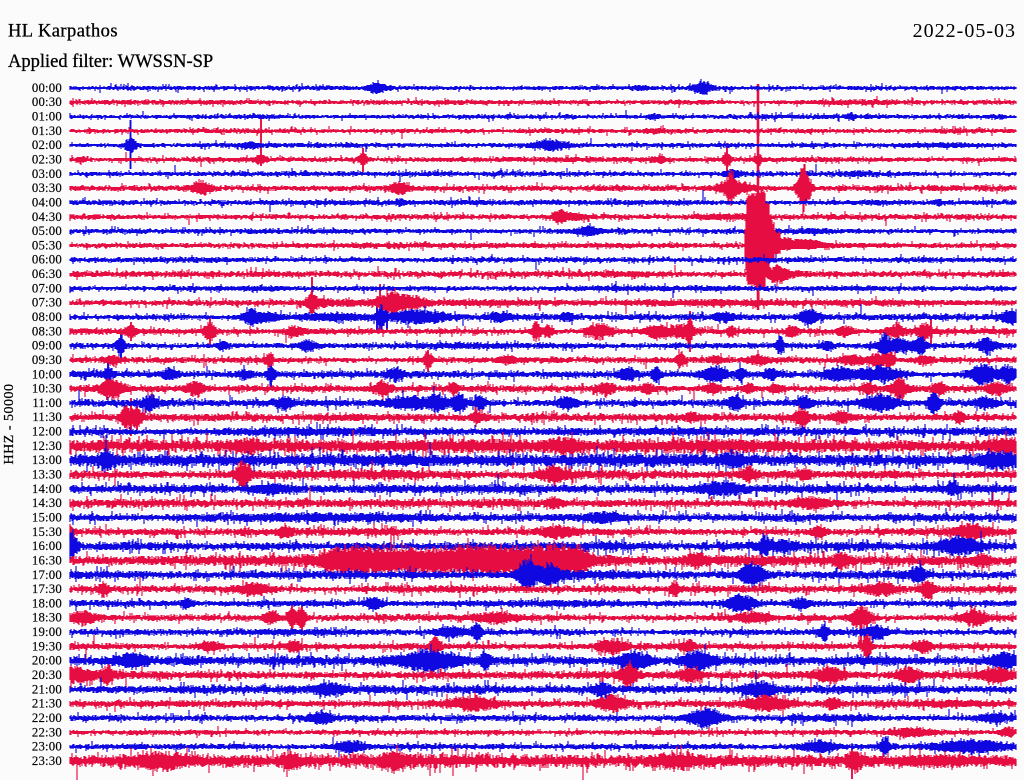  Describe the element at coordinates (47, 231) in the screenshot. I see `svg-text: 05:00` at that location.